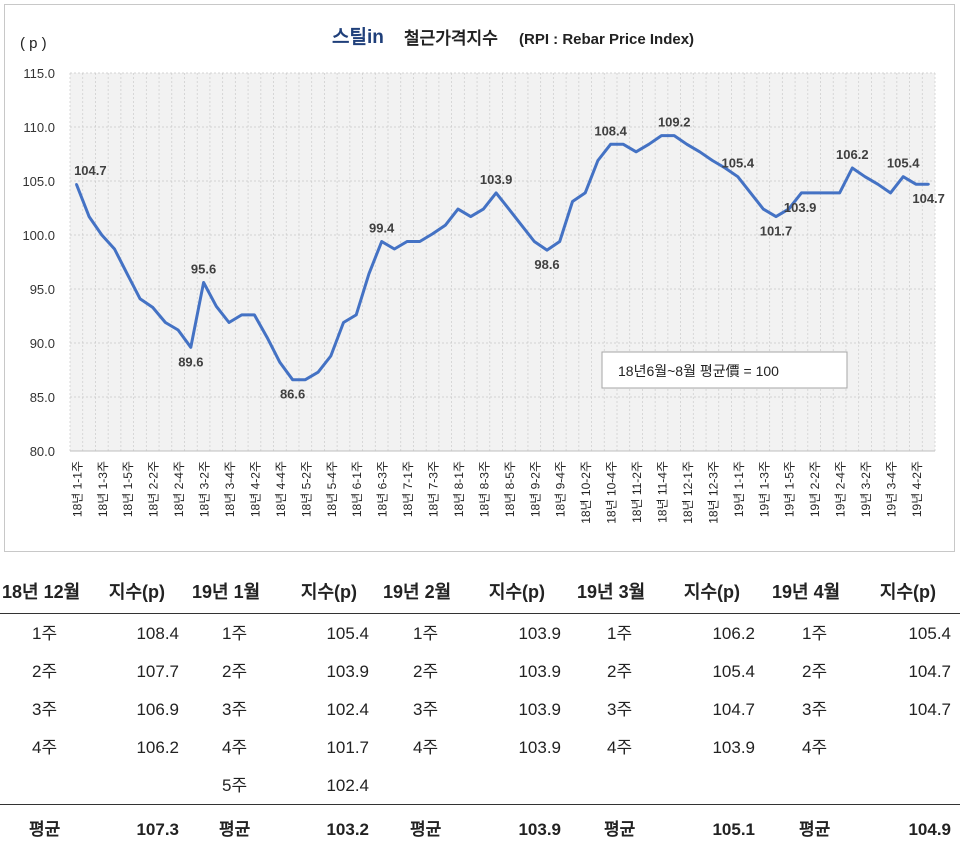 The width and height of the screenshot is (960, 853). What do you see at coordinates (841, 489) in the screenshot?
I see `x-tick-label: 19년 2-4주` at bounding box center [841, 489].